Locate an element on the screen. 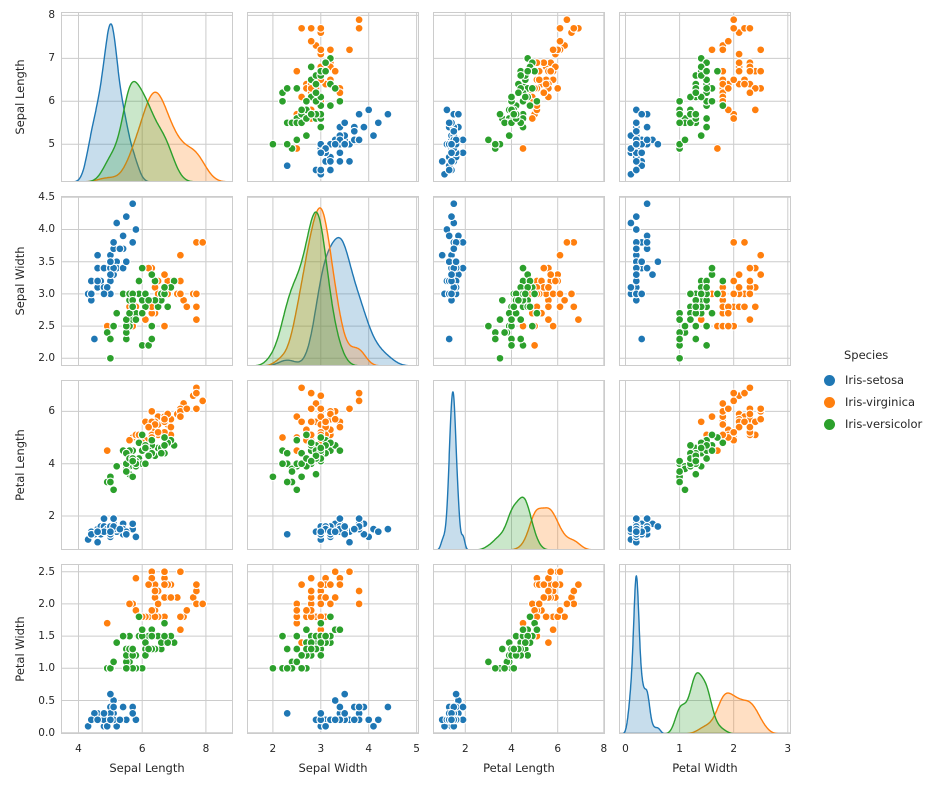 This screenshot has width=952, height=789. legend-label-iris-versicolor: Iris-versicolor is located at coordinates (884, 424).